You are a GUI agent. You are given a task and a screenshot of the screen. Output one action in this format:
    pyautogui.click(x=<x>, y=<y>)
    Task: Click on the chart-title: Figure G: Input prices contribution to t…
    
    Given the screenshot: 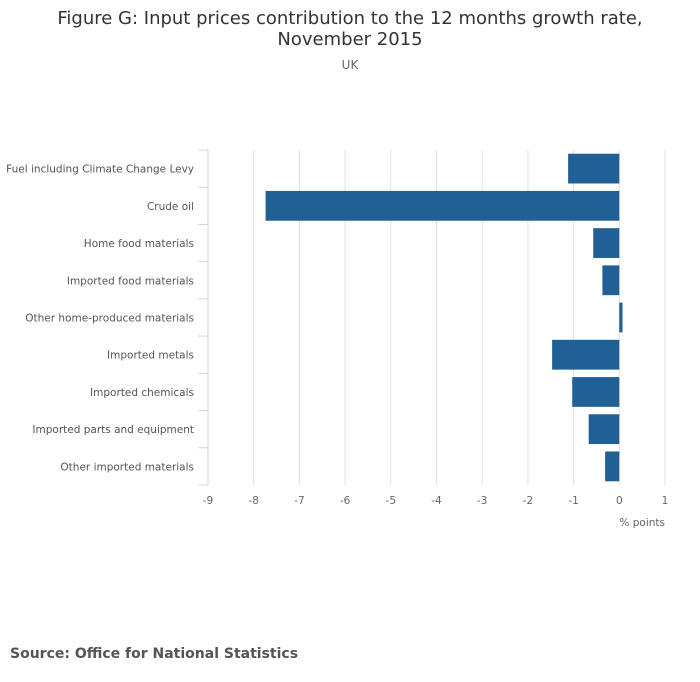 What is the action you would take?
    pyautogui.click(x=350, y=29)
    